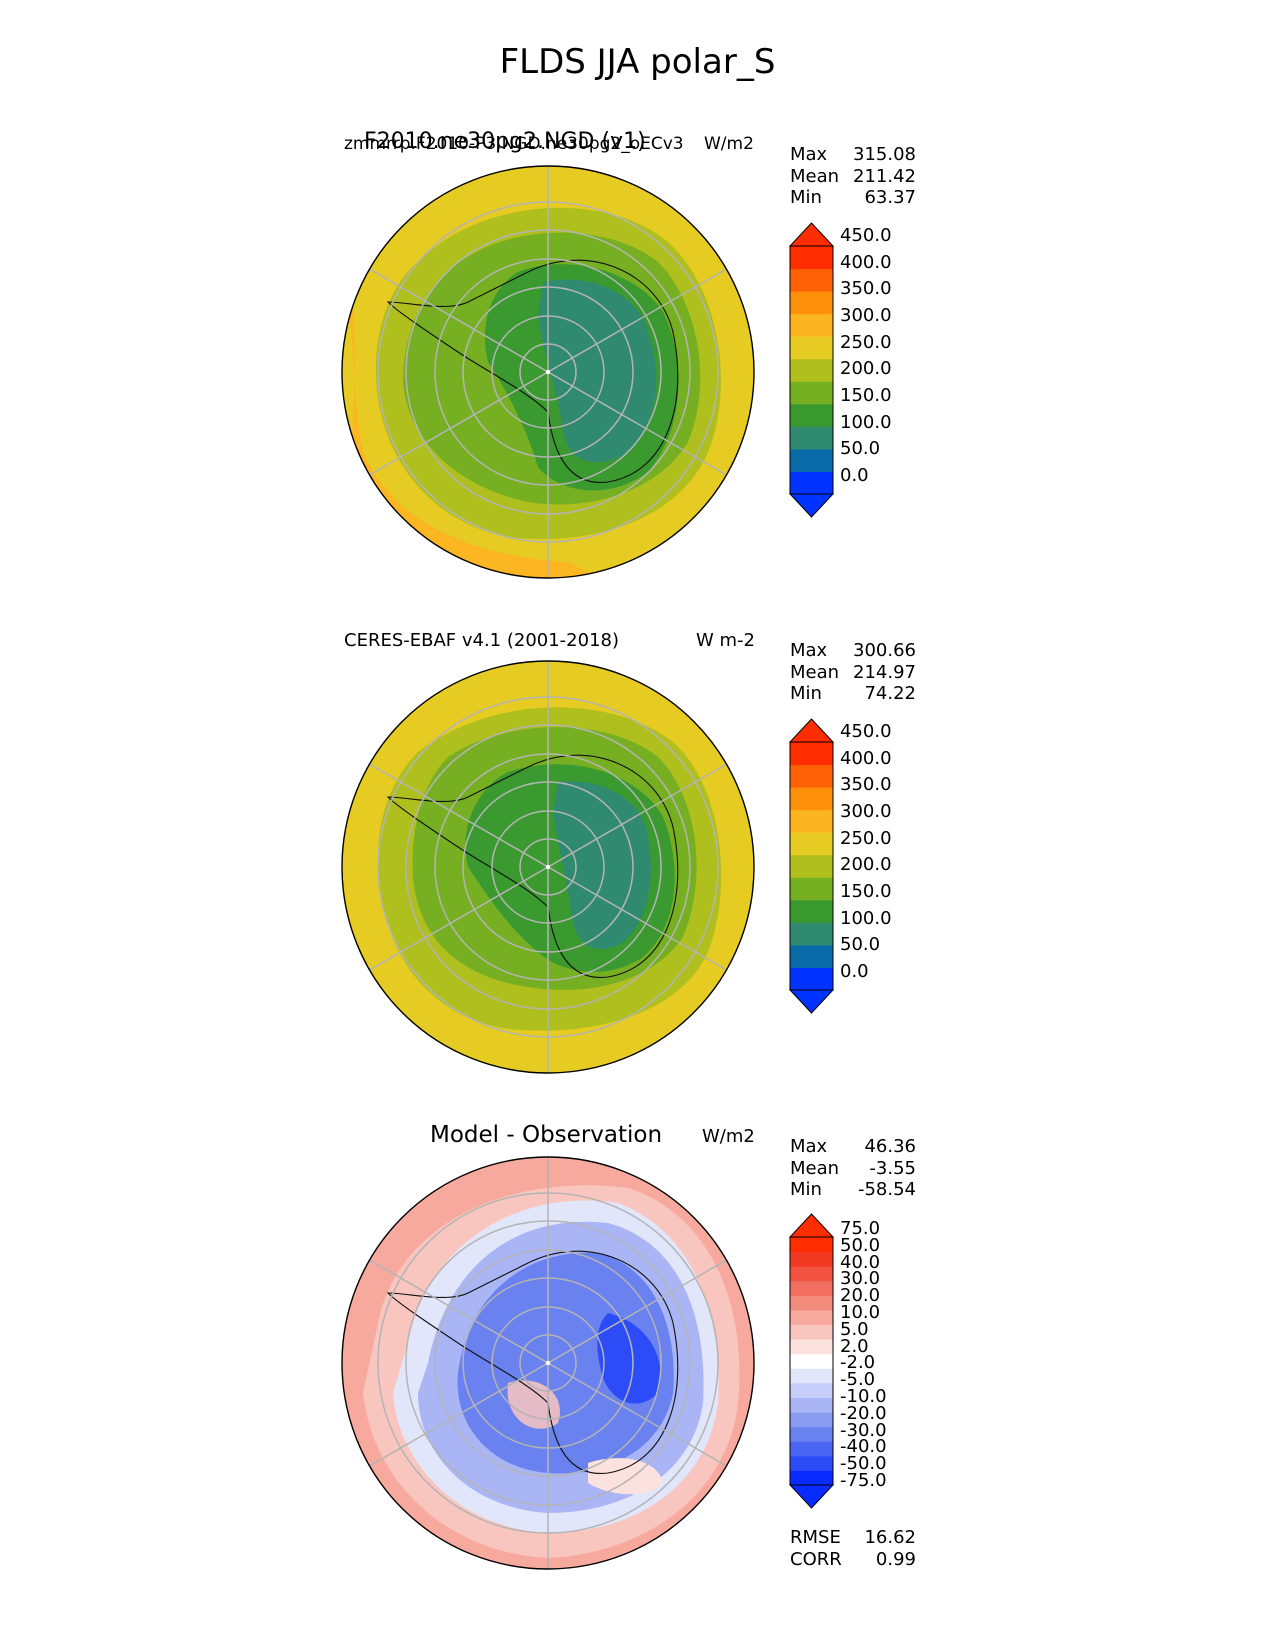 The height and width of the screenshot is (1650, 1275). Describe the element at coordinates (863, 1480) in the screenshot. I see `colorbar-tick-label: -75.0` at that location.